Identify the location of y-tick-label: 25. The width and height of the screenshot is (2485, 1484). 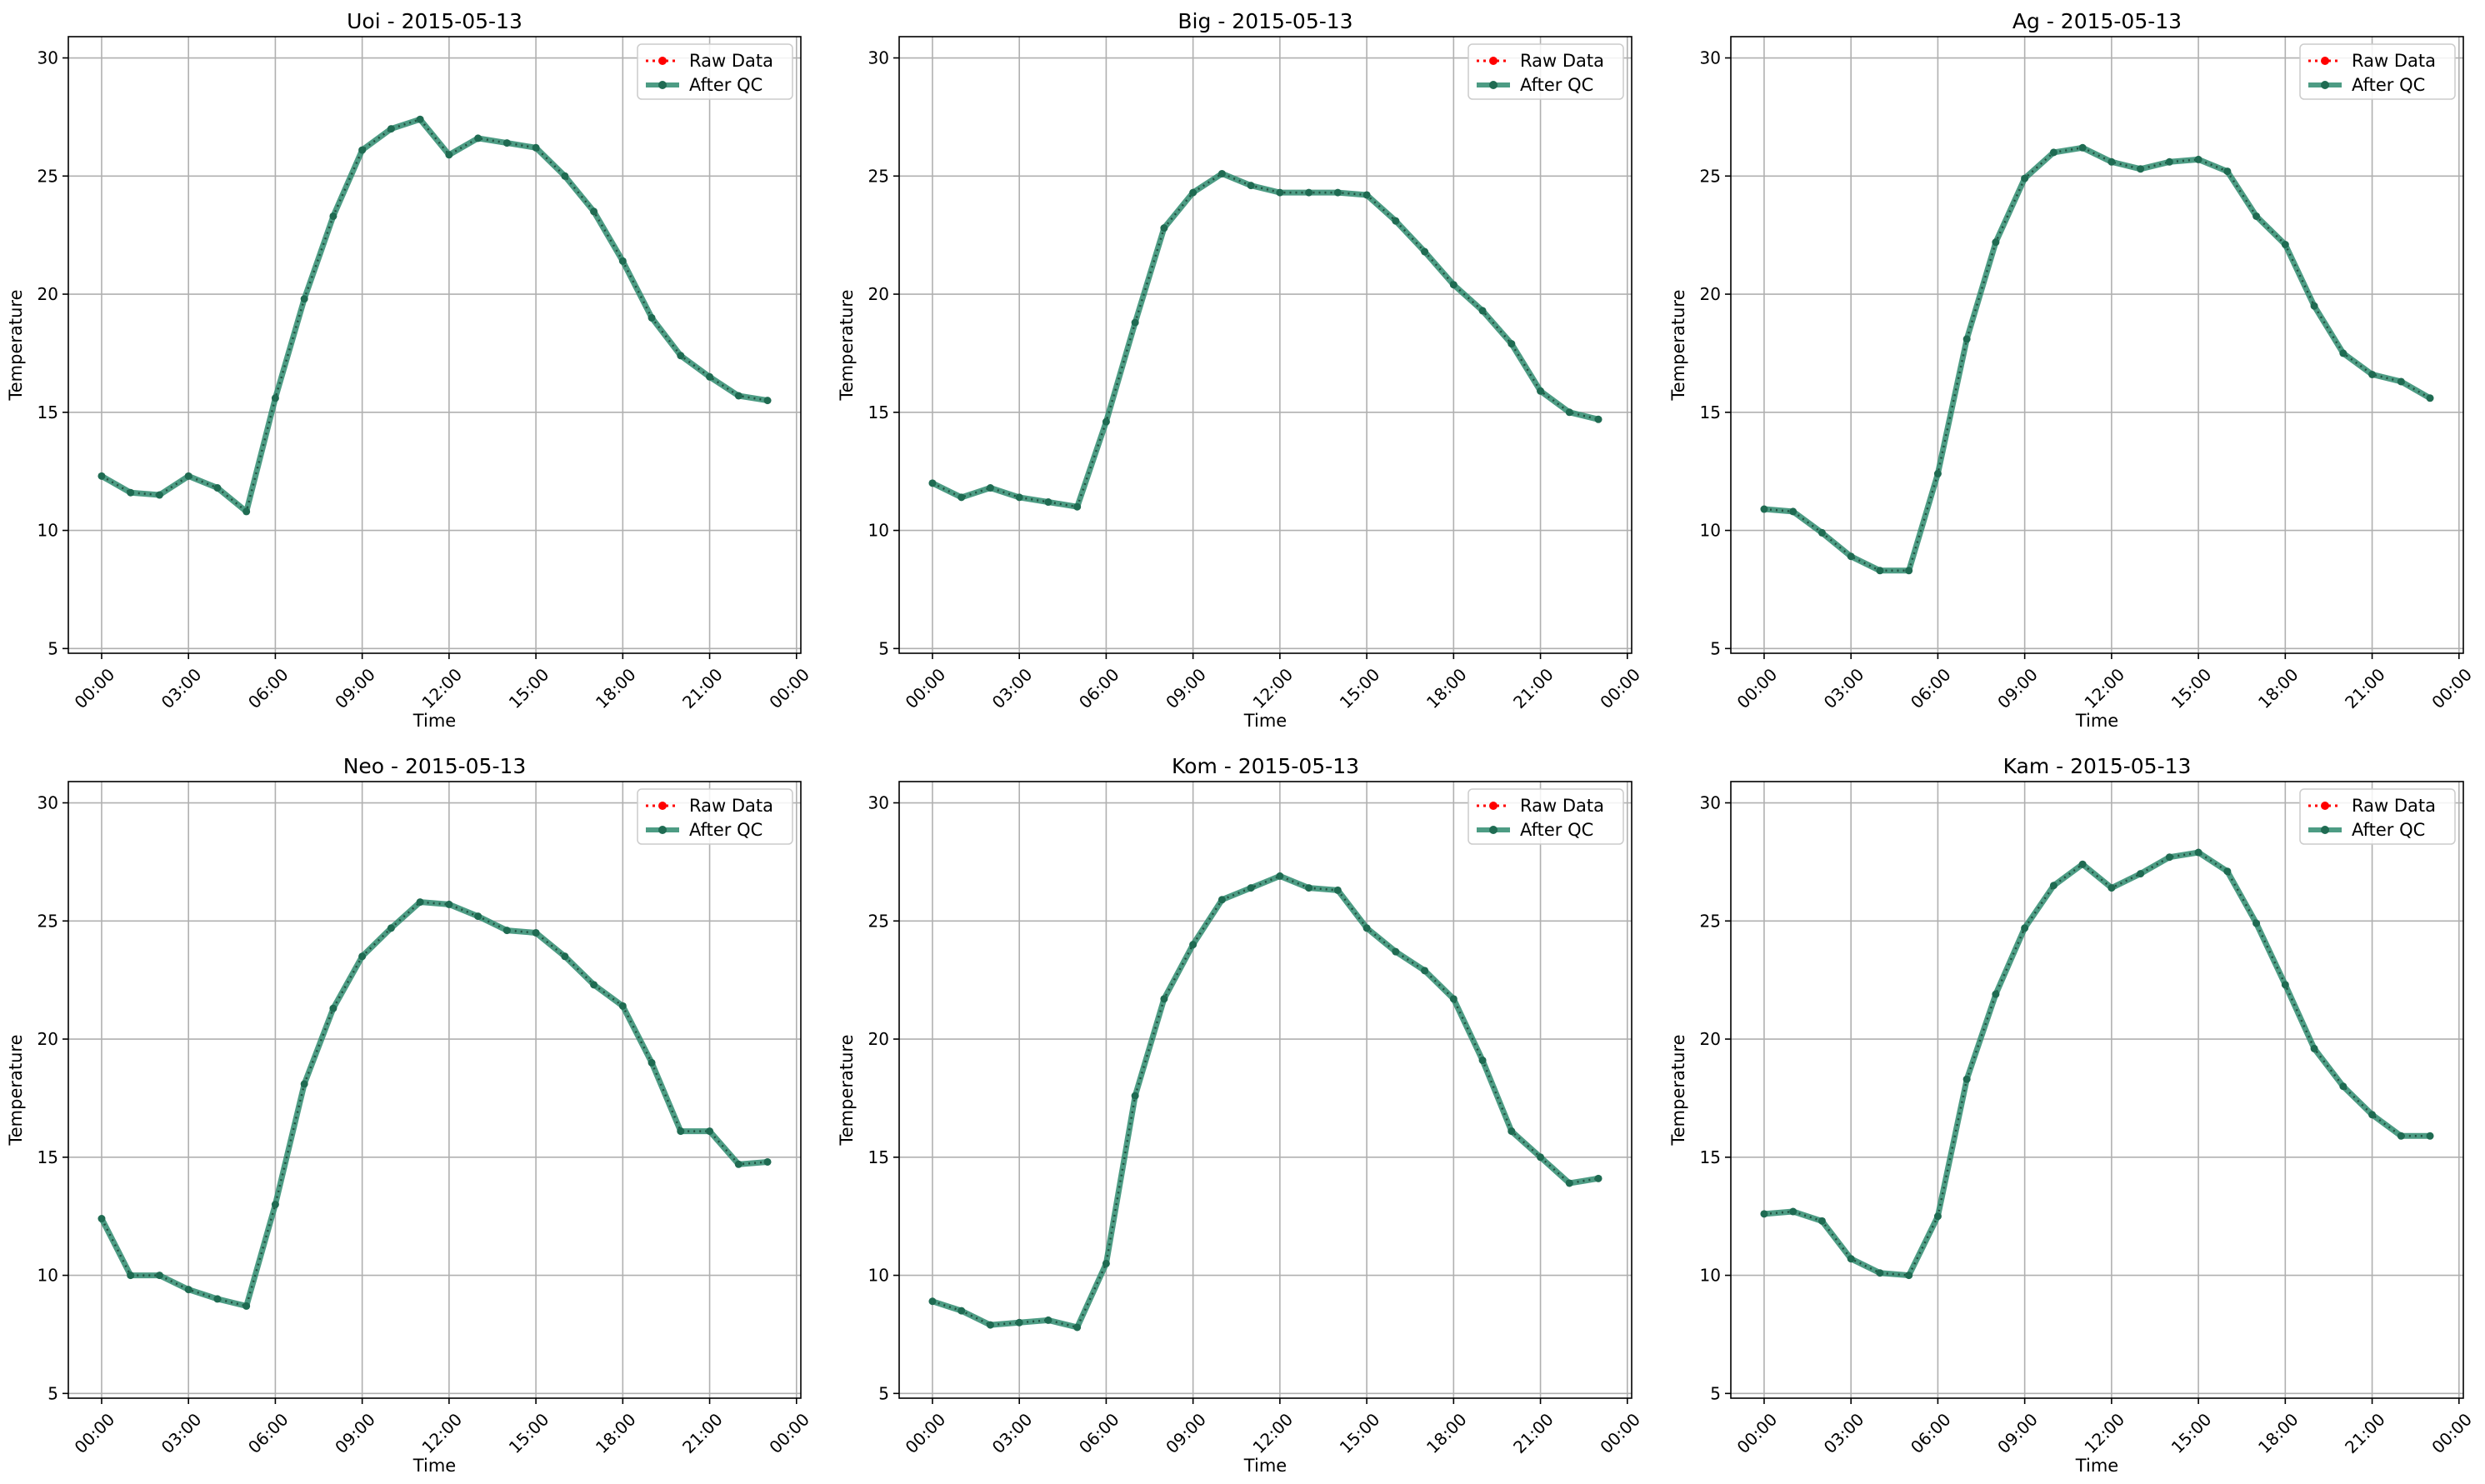
(879, 921).